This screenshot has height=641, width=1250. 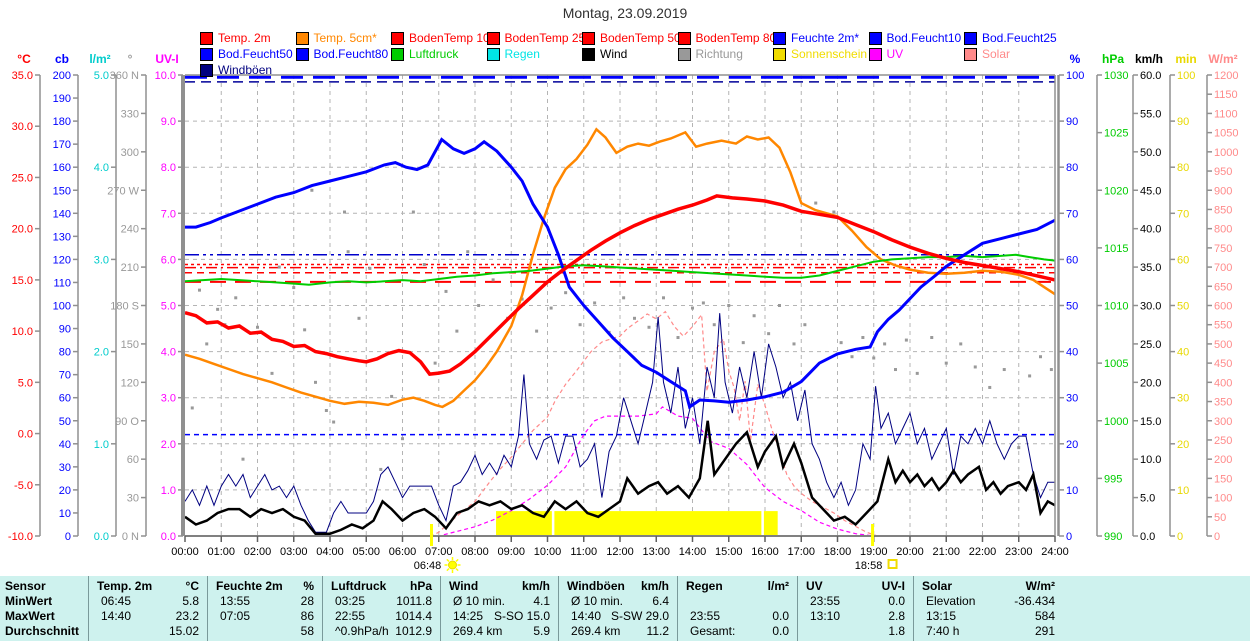 I want to click on legend-item-temp-2m: Temp. 2m, so click(x=235, y=38).